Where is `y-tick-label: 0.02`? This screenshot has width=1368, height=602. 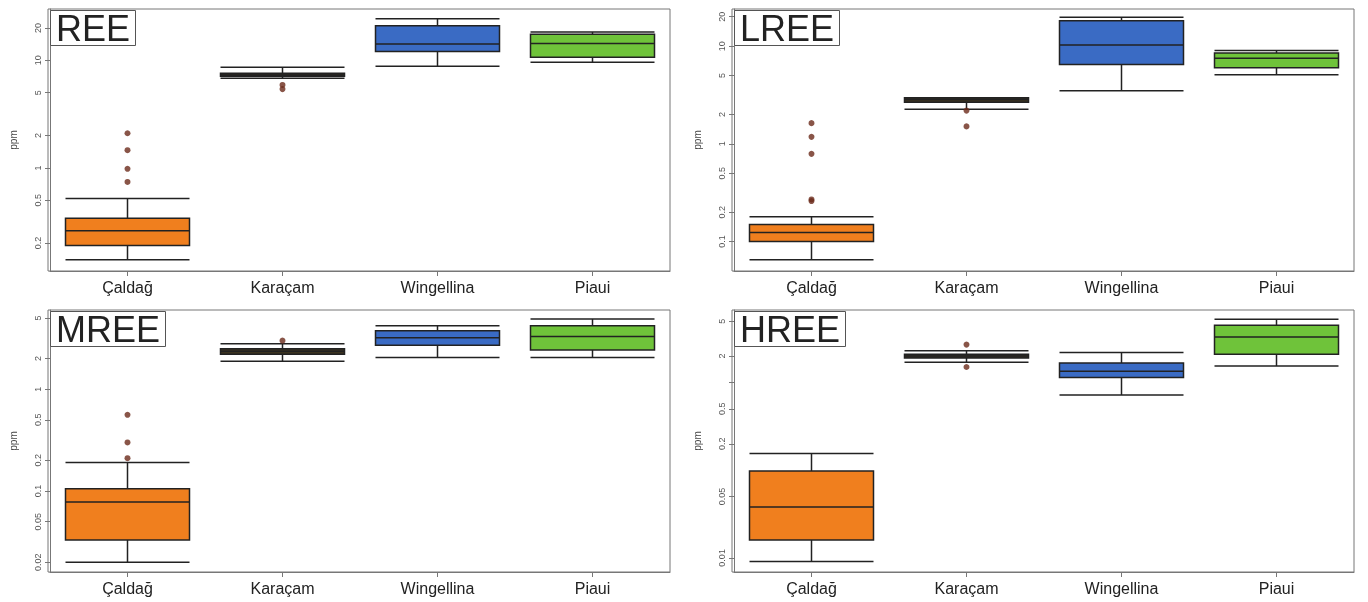 y-tick-label: 0.02 is located at coordinates (37, 562).